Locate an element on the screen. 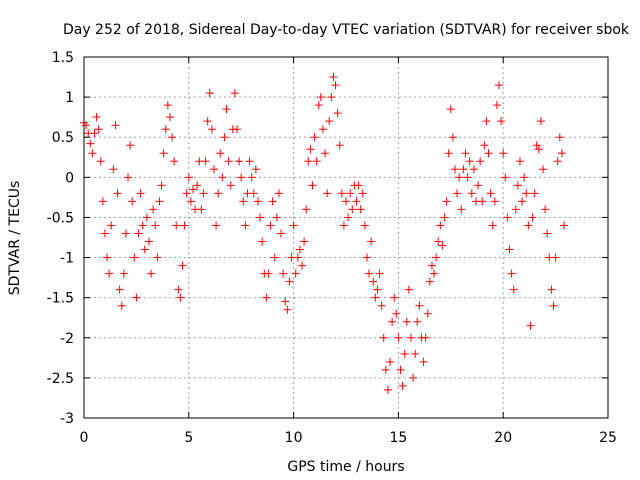  y-tick-label: 0 is located at coordinates (69, 178).